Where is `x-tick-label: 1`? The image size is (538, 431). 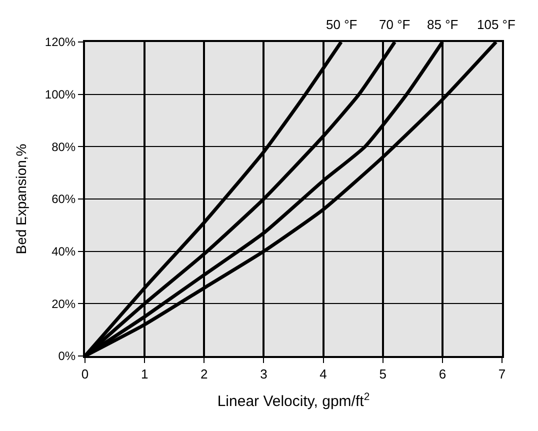
x-tick-label: 1 is located at coordinates (144, 374).